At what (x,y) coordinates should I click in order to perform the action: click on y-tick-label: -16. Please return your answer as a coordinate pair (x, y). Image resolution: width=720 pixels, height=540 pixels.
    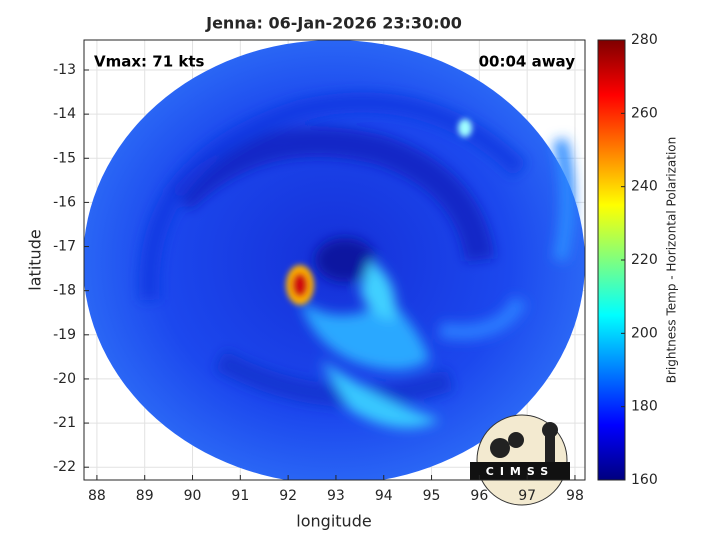
    Looking at the image, I should click on (64, 202).